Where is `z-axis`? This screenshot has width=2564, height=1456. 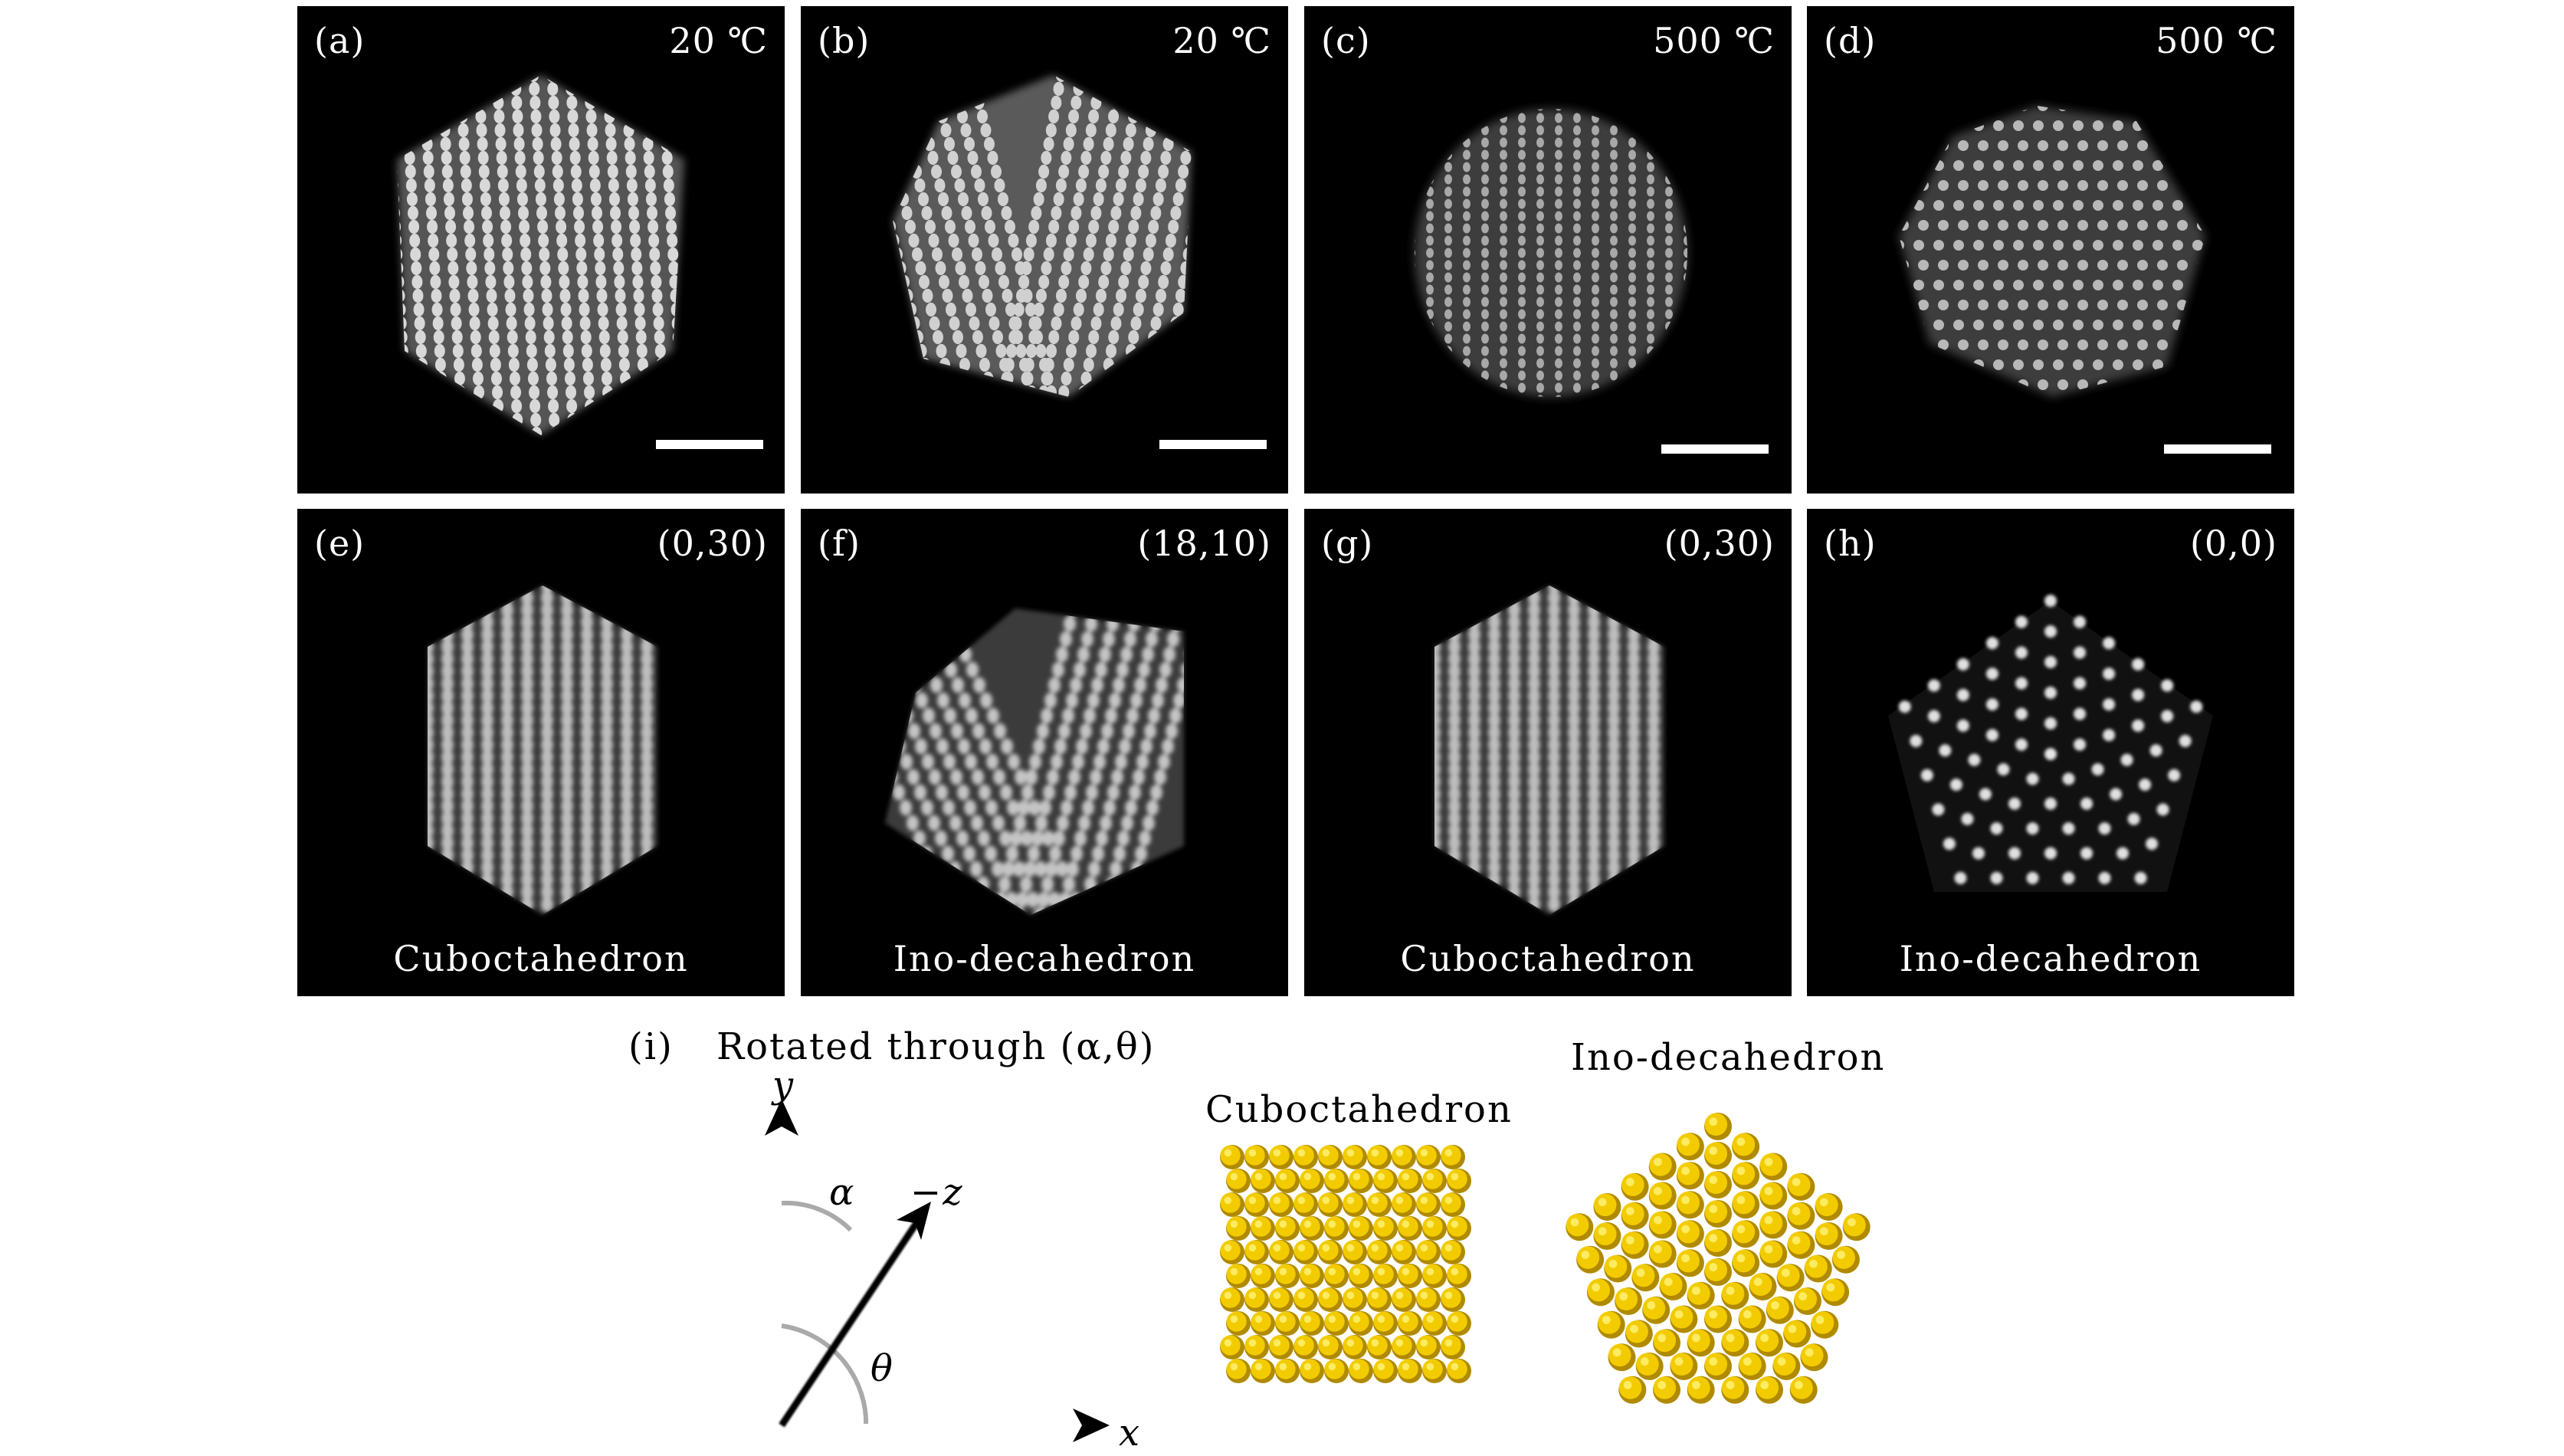
z-axis is located at coordinates (851, 1322).